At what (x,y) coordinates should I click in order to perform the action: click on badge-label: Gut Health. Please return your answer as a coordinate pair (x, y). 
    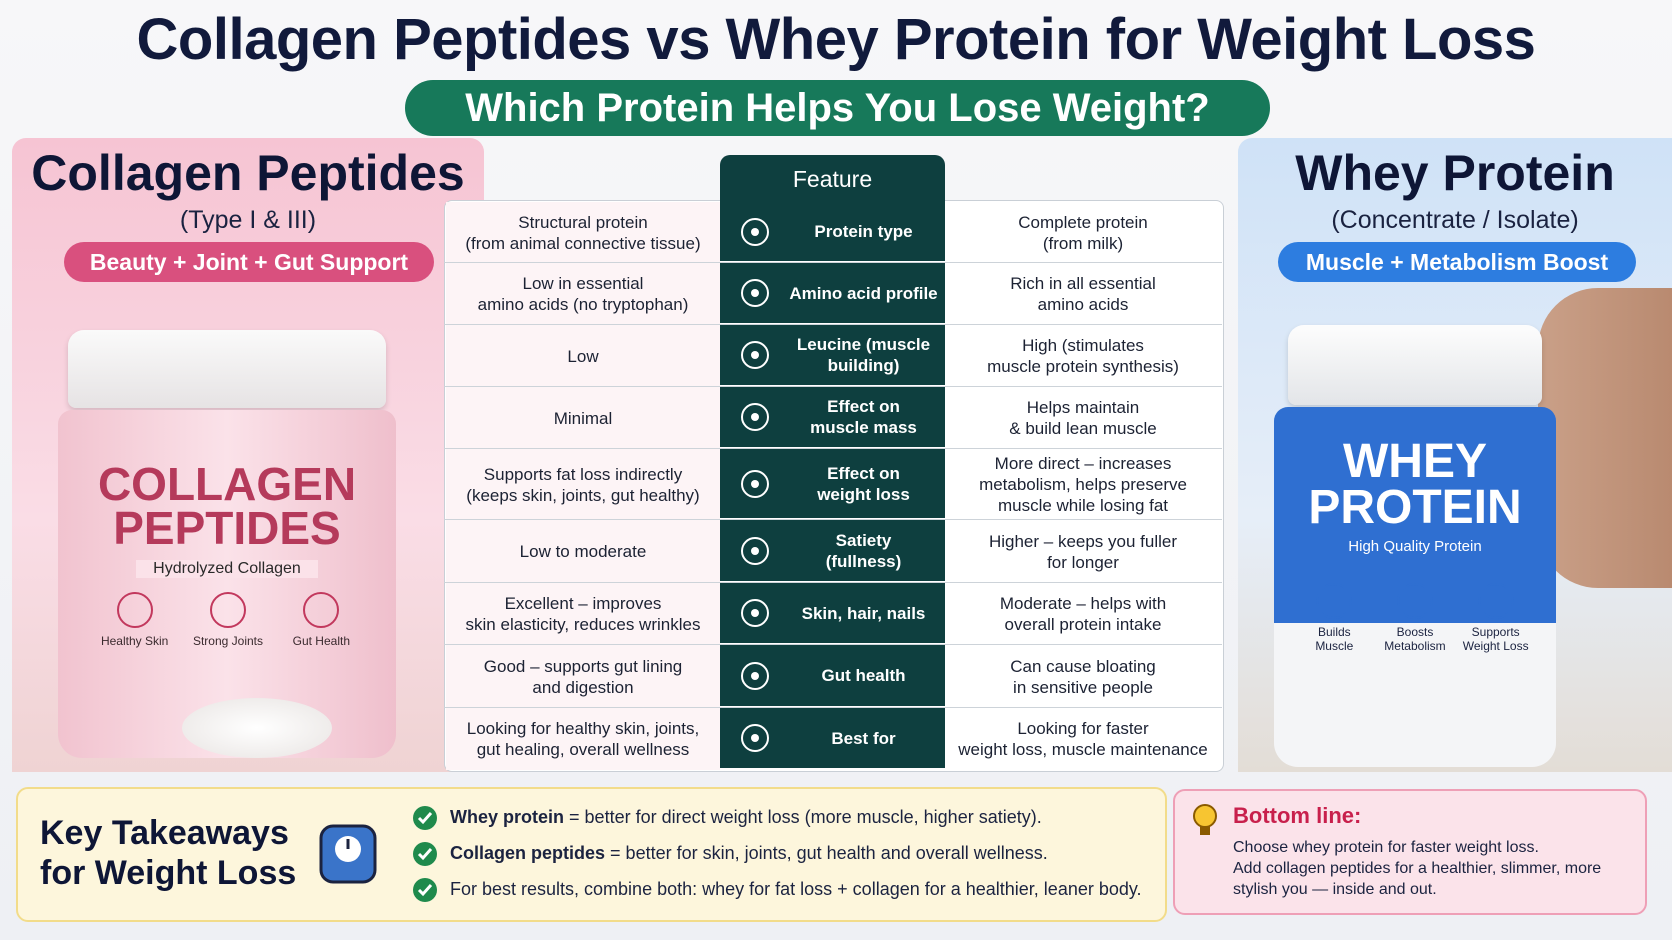
    Looking at the image, I should click on (321, 641).